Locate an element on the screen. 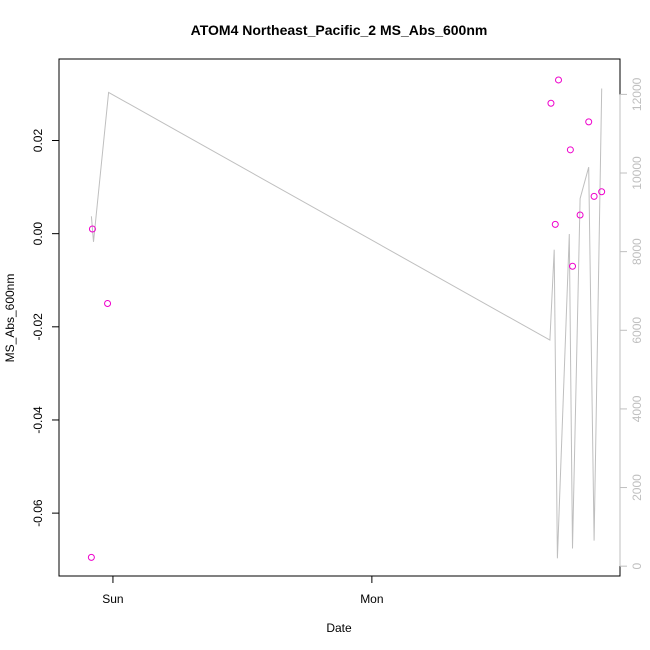  y2-axis: 0 2000 4000 6000 8000 10000 12000 is located at coordinates (631, 323).